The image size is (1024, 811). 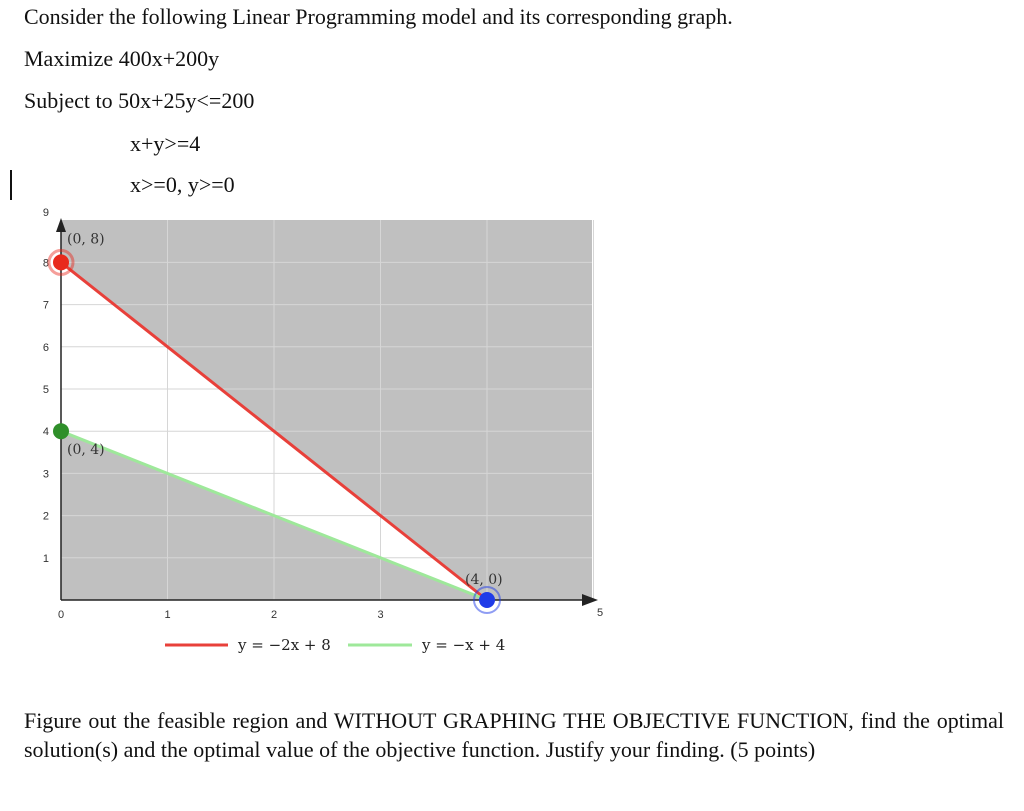 I want to click on y-tick-label: 7, so click(x=46, y=306).